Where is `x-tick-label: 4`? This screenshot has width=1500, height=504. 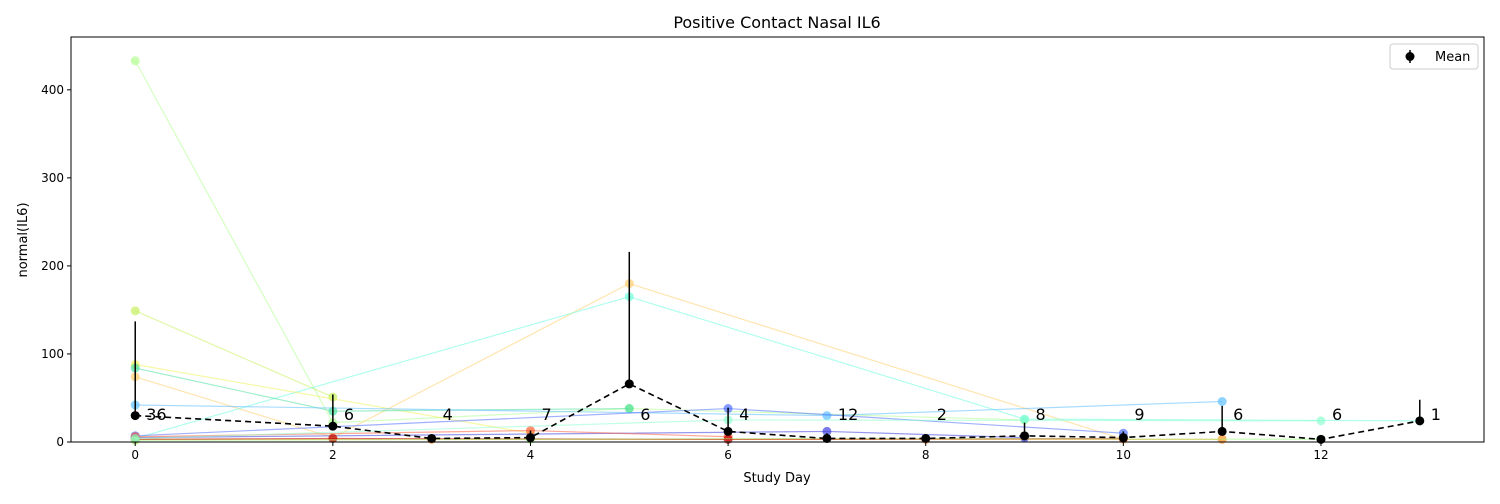
x-tick-label: 4 is located at coordinates (531, 455).